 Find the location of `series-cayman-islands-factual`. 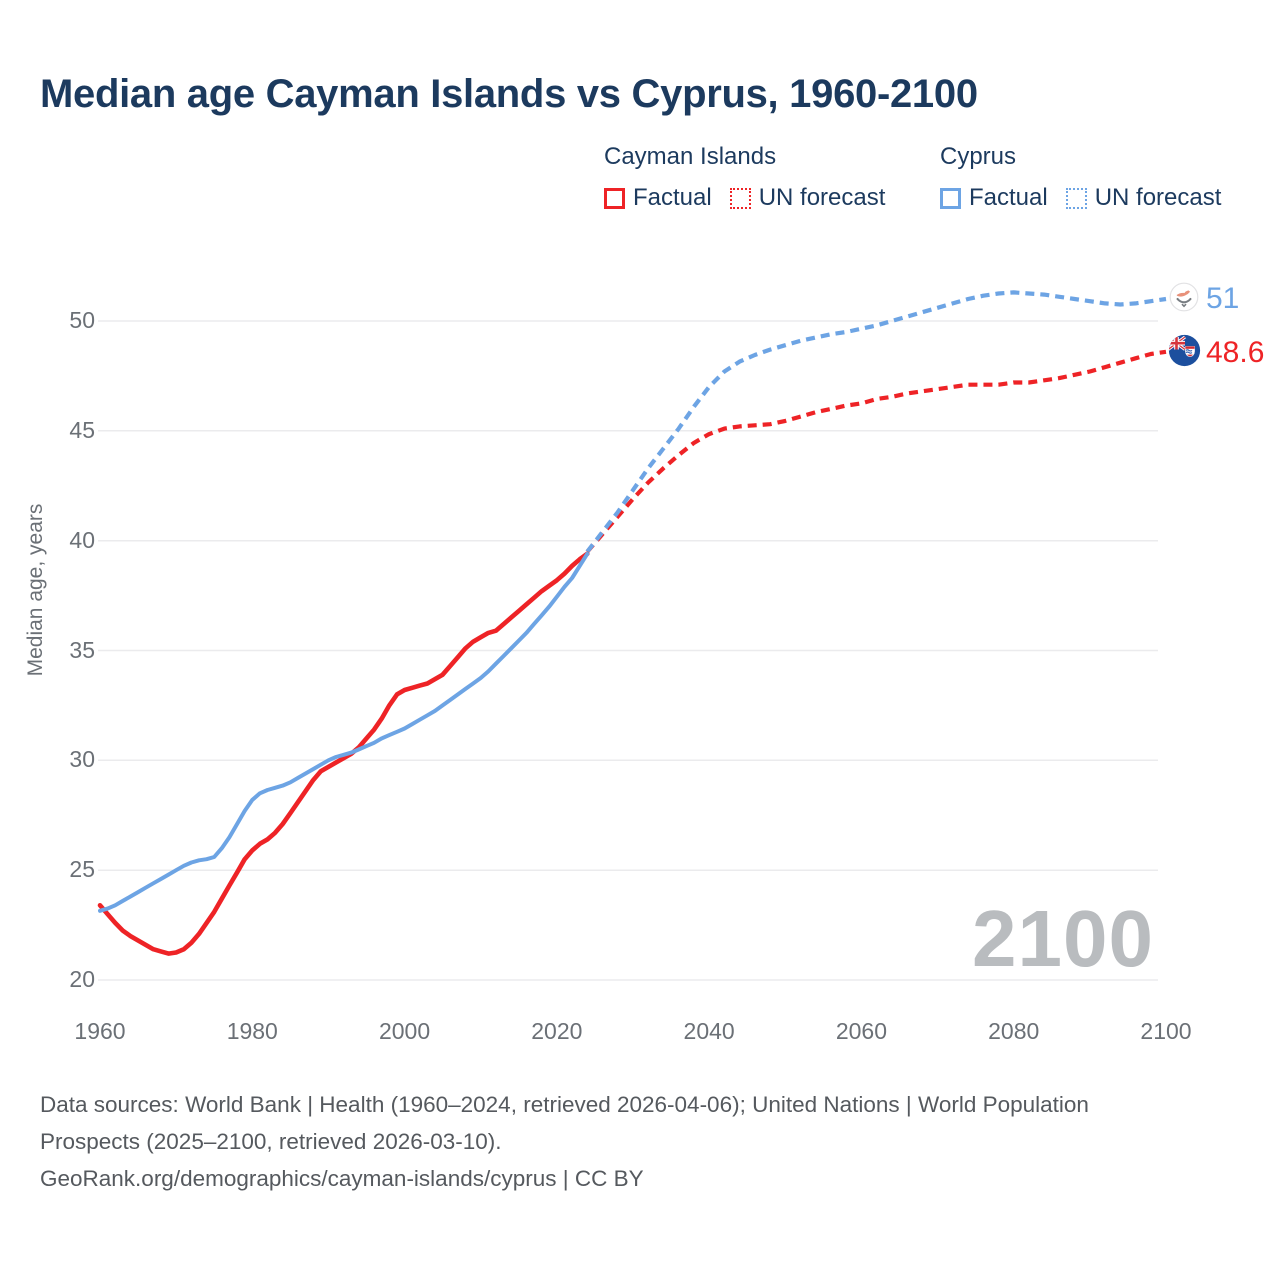

series-cayman-islands-factual is located at coordinates (343, 753).